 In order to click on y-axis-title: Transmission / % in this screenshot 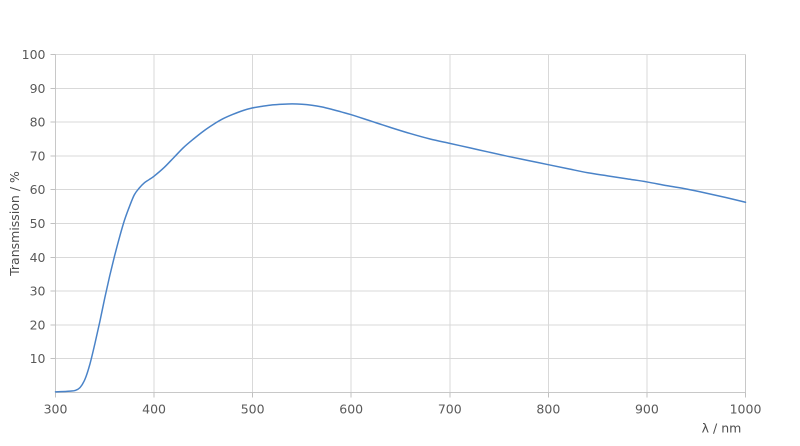, I will do `click(14, 224)`.